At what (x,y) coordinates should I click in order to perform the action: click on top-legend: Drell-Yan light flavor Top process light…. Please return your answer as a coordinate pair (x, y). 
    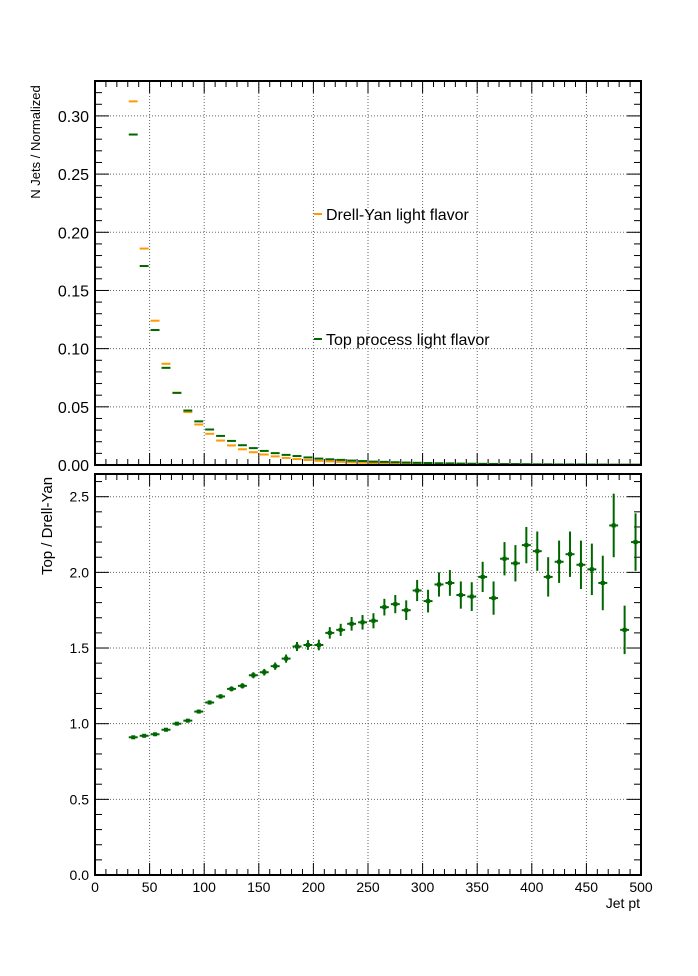
    Looking at the image, I should click on (402, 278).